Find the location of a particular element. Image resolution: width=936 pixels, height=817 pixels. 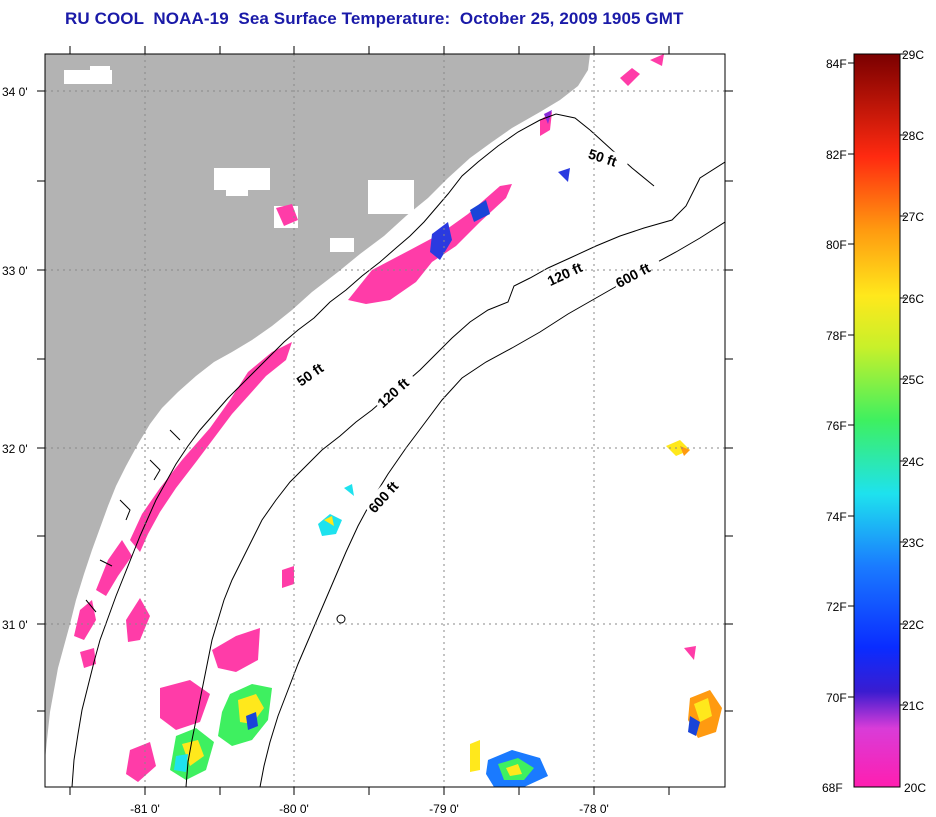

colorbar-f-78: 78F is located at coordinates (836, 336).